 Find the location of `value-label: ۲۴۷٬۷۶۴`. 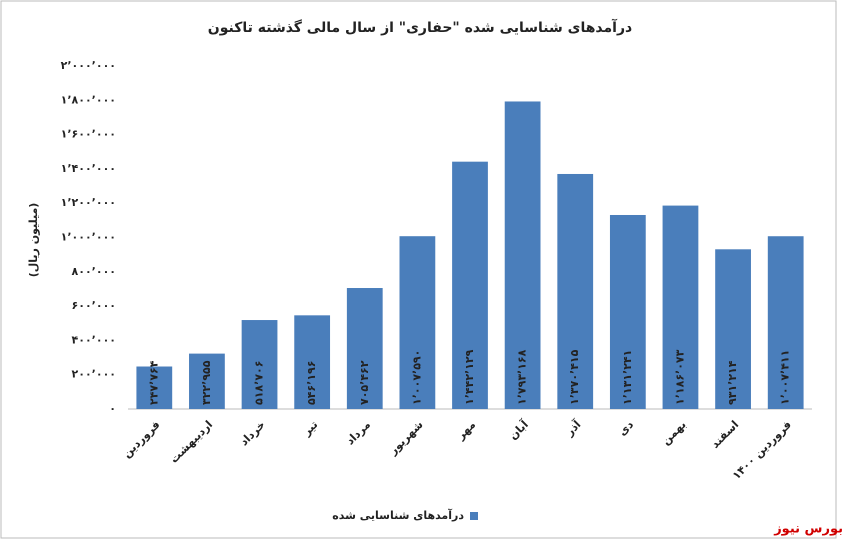

value-label: ۲۴۷٬۷۶۴ is located at coordinates (153, 382).